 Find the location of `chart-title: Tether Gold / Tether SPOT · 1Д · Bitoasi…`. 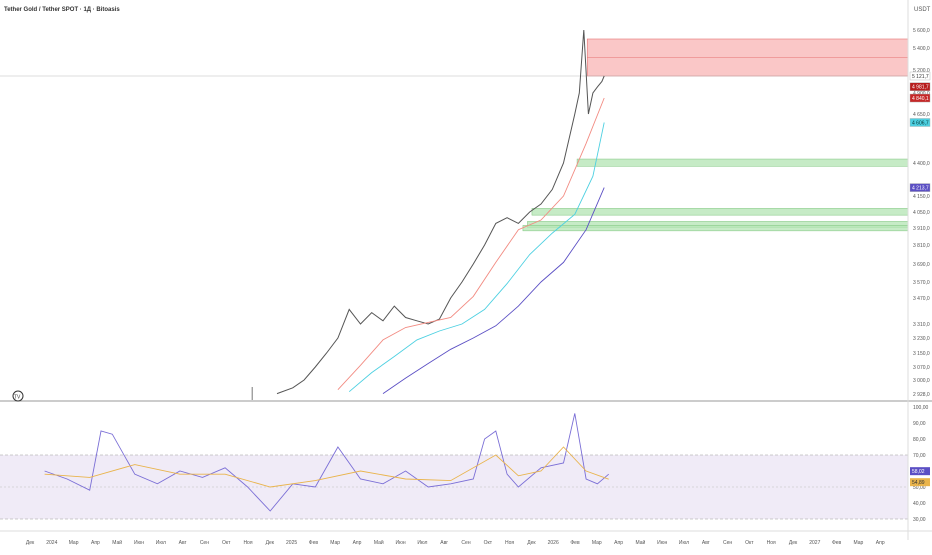

chart-title: Tether Gold / Tether SPOT · 1Д · Bitoasi… is located at coordinates (62, 10).